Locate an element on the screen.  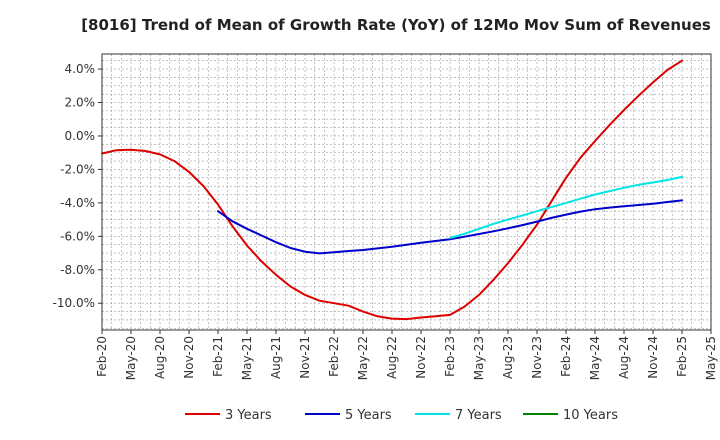
legend-10-years-label: 10 Years is located at coordinates (590, 415).